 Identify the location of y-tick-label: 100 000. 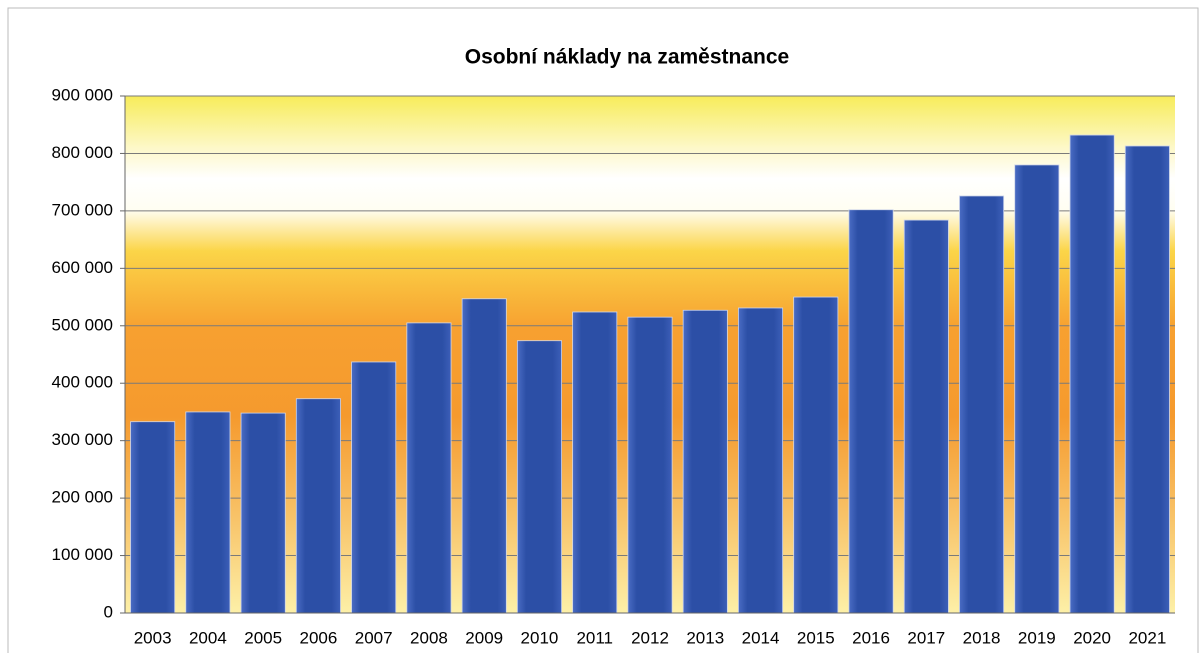
(82, 554).